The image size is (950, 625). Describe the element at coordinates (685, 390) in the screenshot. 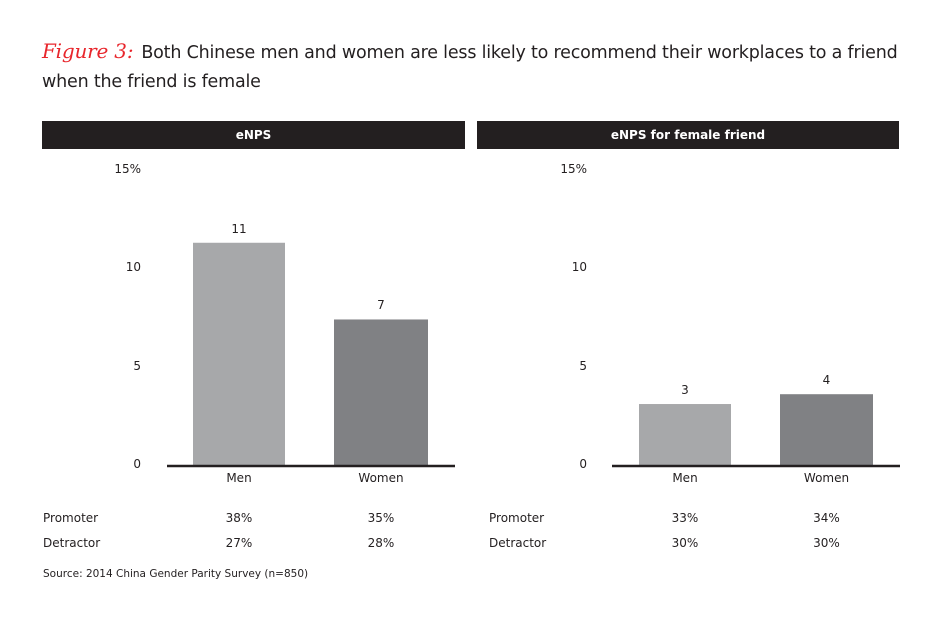

I see `data-label: 3` at that location.